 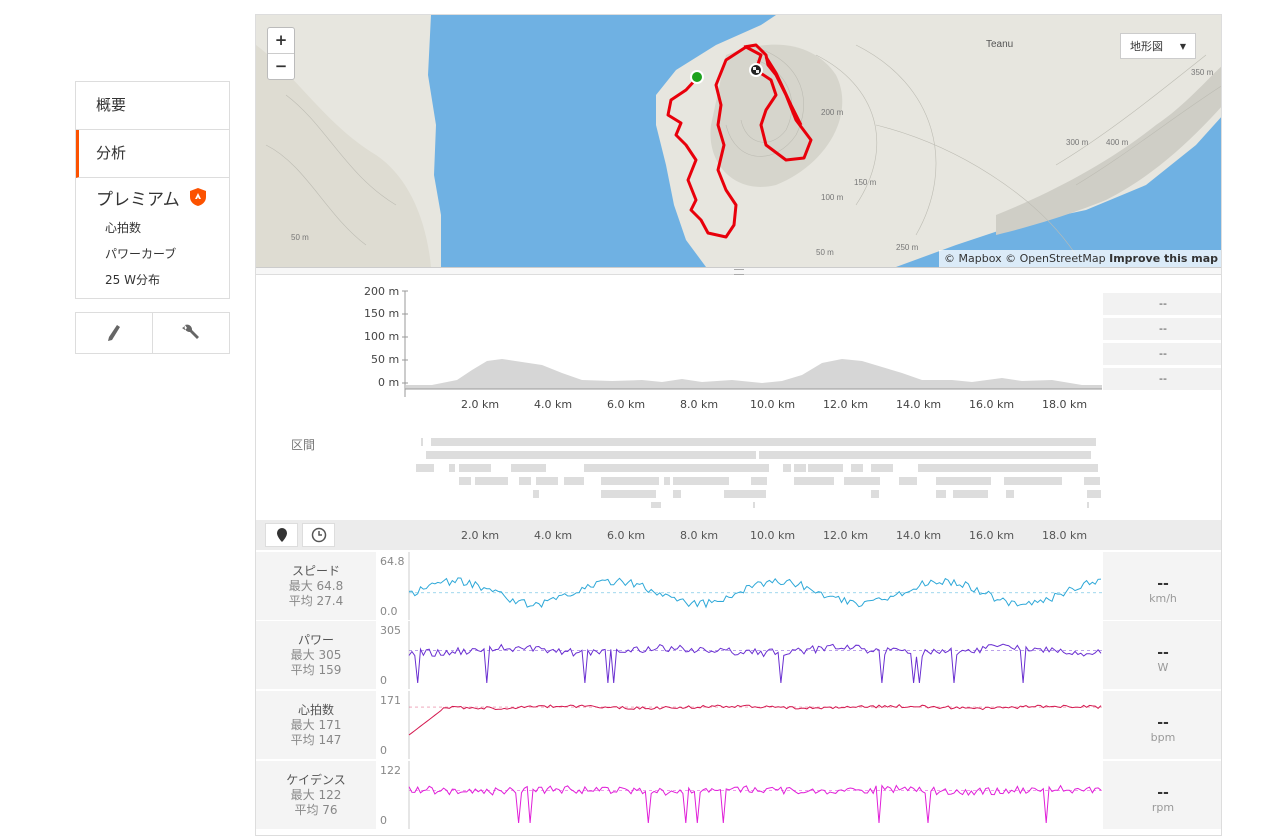 What do you see at coordinates (1065, 535) in the screenshot?
I see `stream-x-tick: 18.0 km` at bounding box center [1065, 535].